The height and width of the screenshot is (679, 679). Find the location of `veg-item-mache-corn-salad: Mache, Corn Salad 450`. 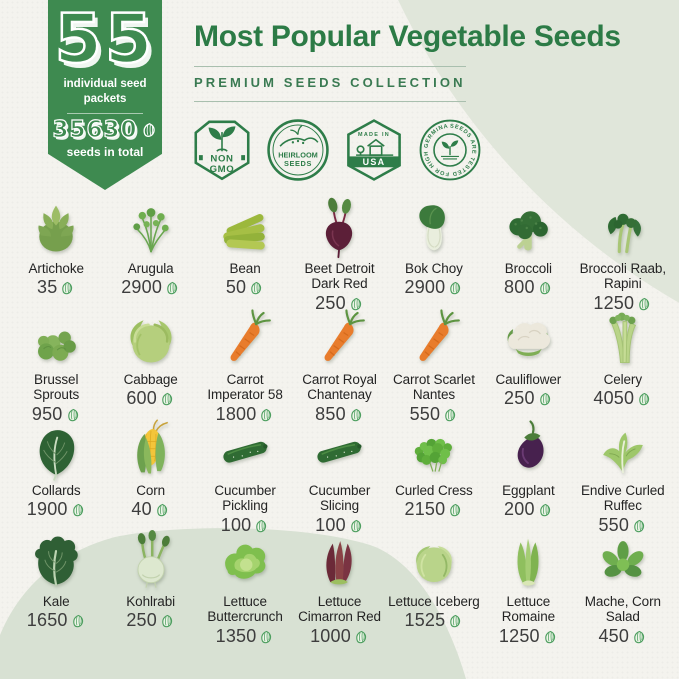

veg-item-mache-corn-salad: Mache, Corn Salad 450 is located at coordinates (623, 588).